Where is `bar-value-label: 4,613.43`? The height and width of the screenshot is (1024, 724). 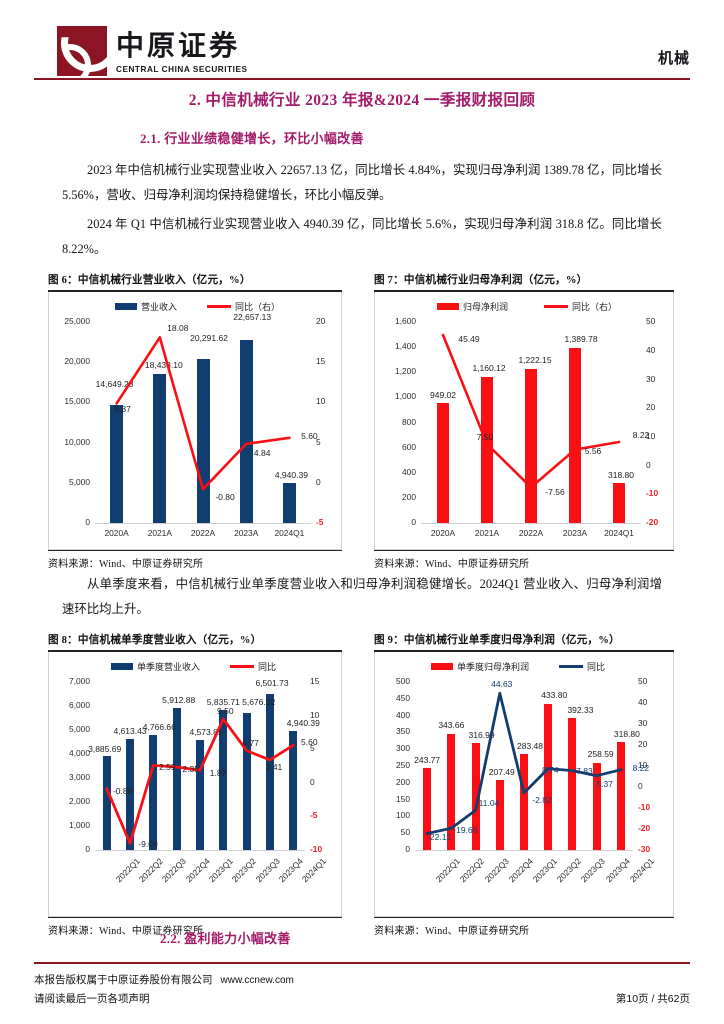 bar-value-label: 4,613.43 is located at coordinates (130, 730).